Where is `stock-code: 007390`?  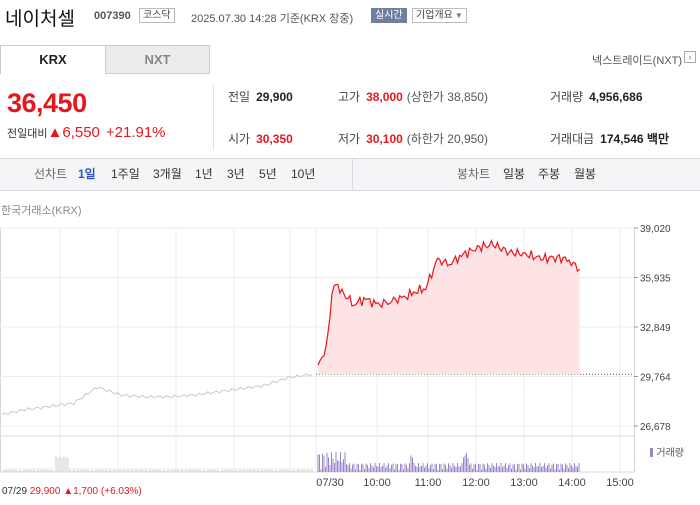 stock-code: 007390 is located at coordinates (112, 16).